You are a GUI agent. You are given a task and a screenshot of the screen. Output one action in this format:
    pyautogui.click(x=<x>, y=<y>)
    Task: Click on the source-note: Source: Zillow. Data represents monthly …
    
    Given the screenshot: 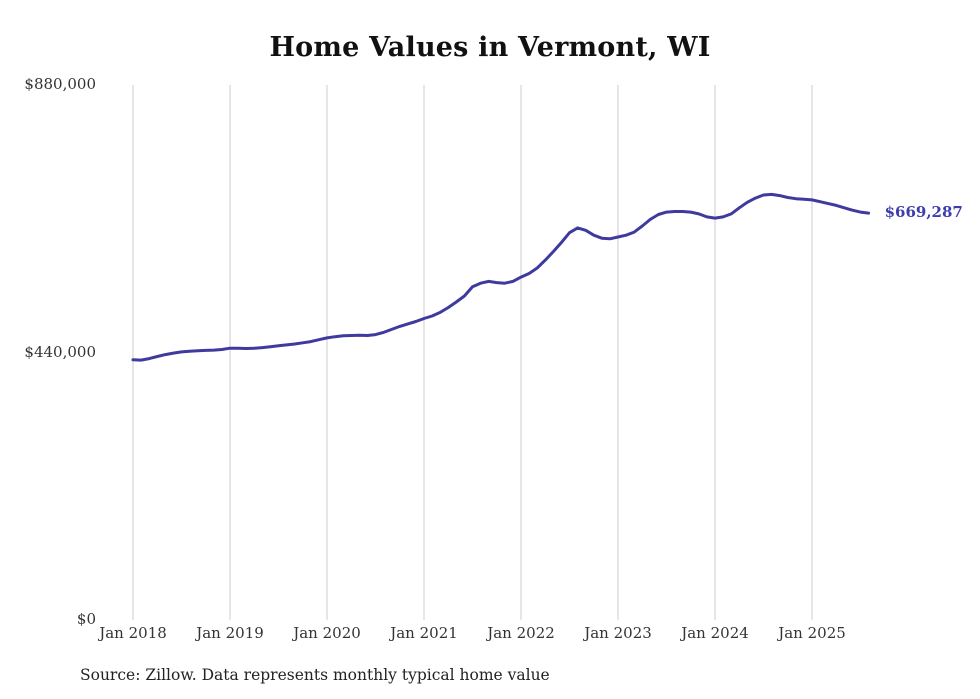 What is the action you would take?
    pyautogui.click(x=315, y=675)
    